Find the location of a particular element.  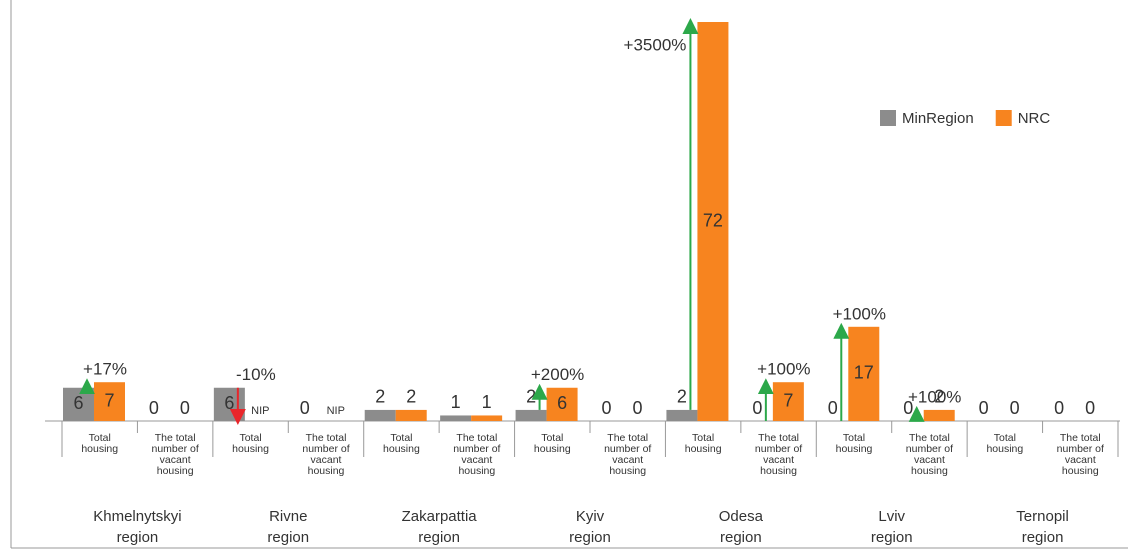

group-label: Rivne region is located at coordinates (288, 527).